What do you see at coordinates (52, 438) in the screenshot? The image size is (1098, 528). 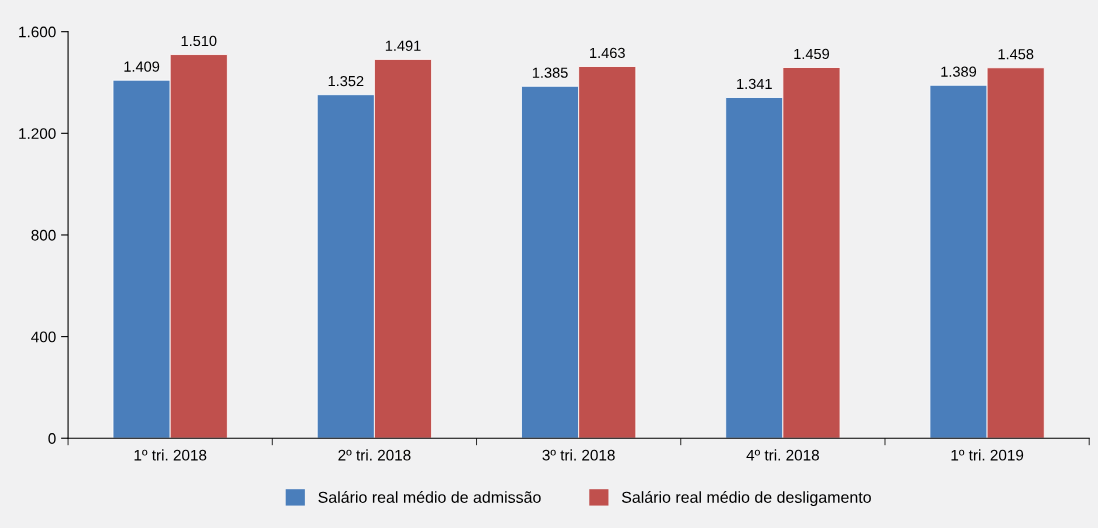 I see `y-tick-label: 0` at bounding box center [52, 438].